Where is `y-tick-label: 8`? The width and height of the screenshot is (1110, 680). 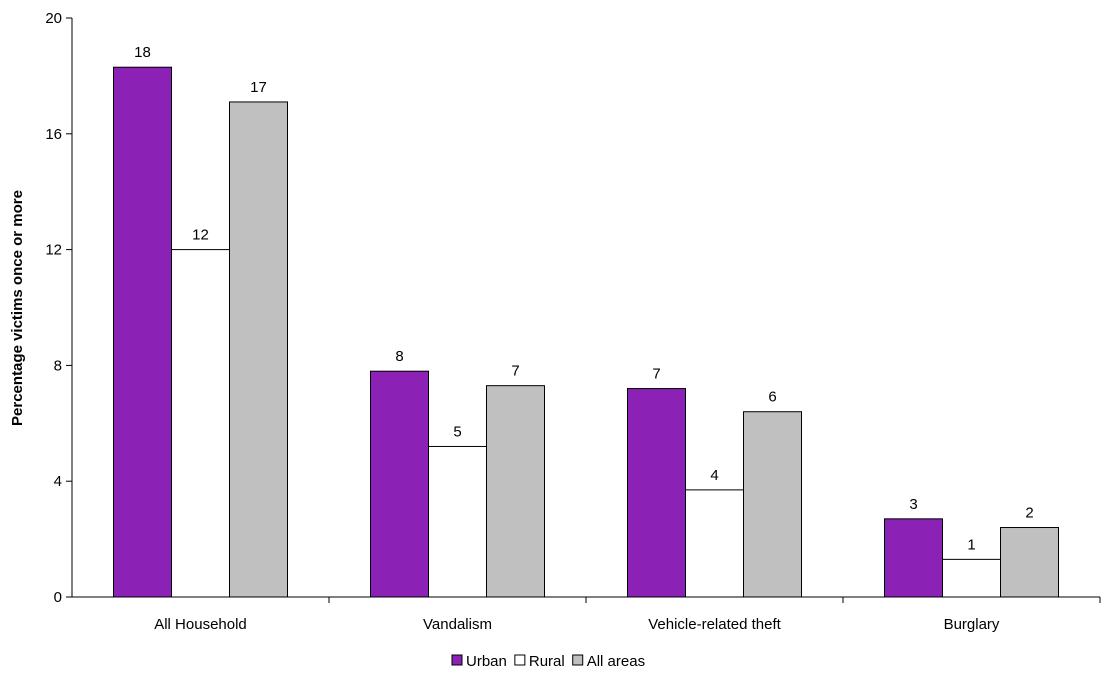
y-tick-label: 8 is located at coordinates (58, 365).